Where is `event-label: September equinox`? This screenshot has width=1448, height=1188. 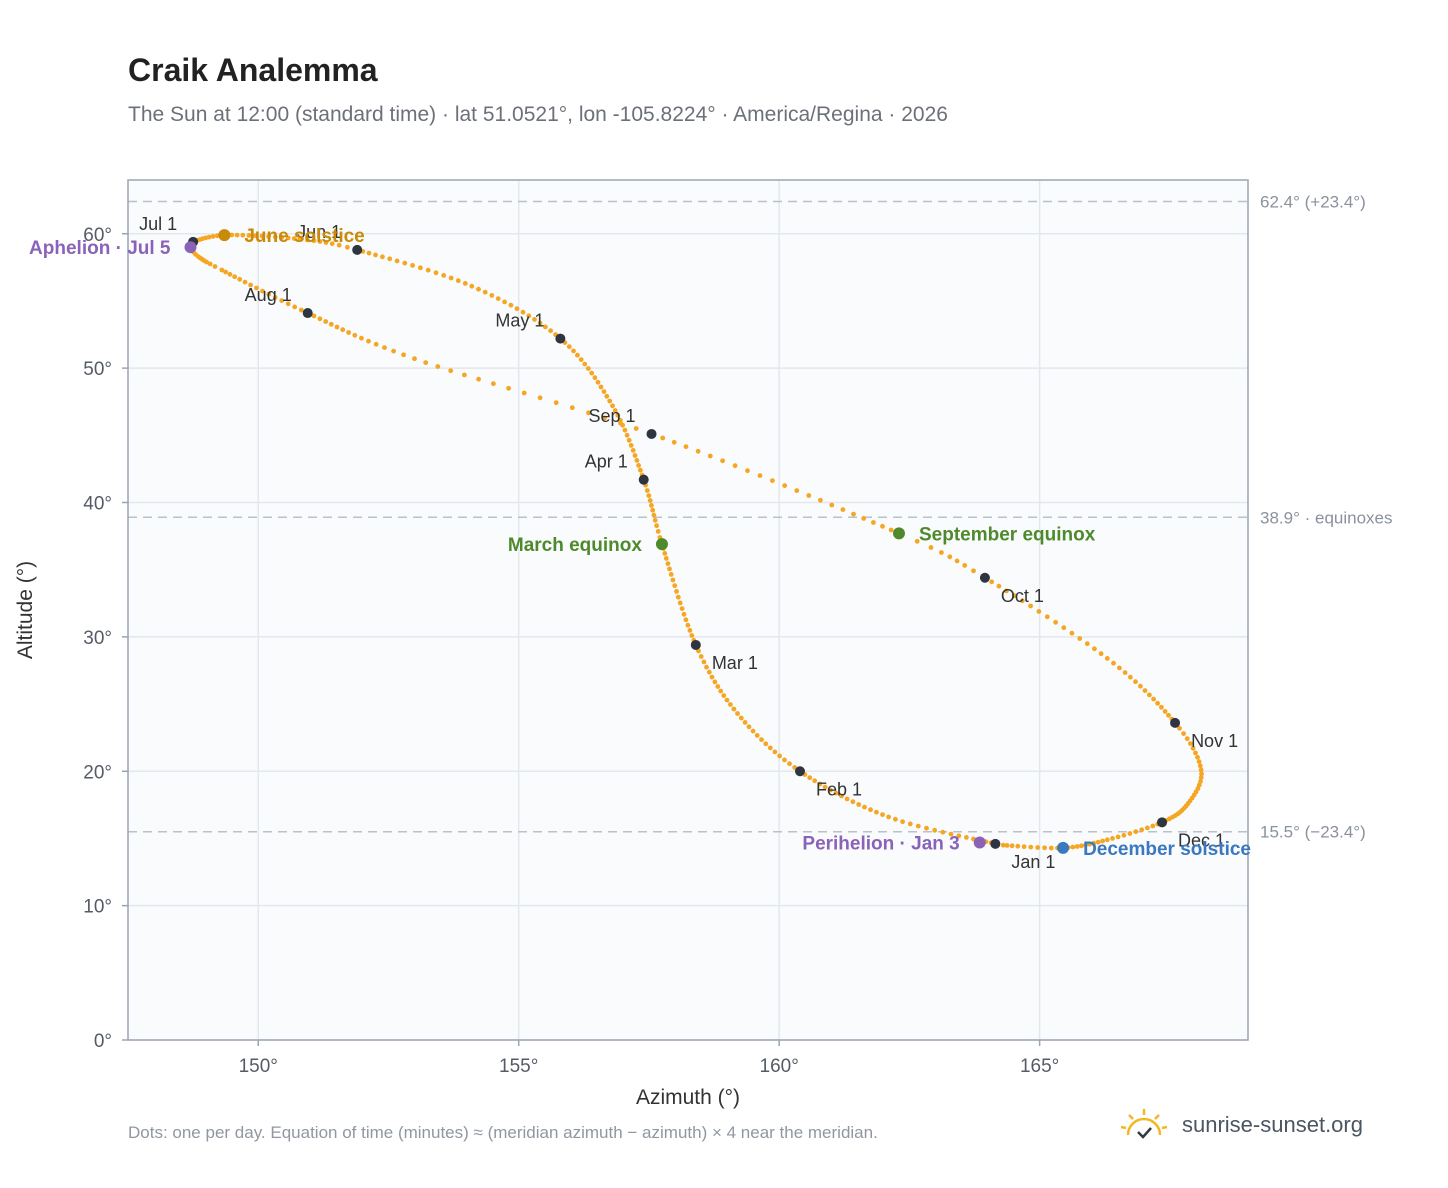 event-label: September equinox is located at coordinates (1007, 534).